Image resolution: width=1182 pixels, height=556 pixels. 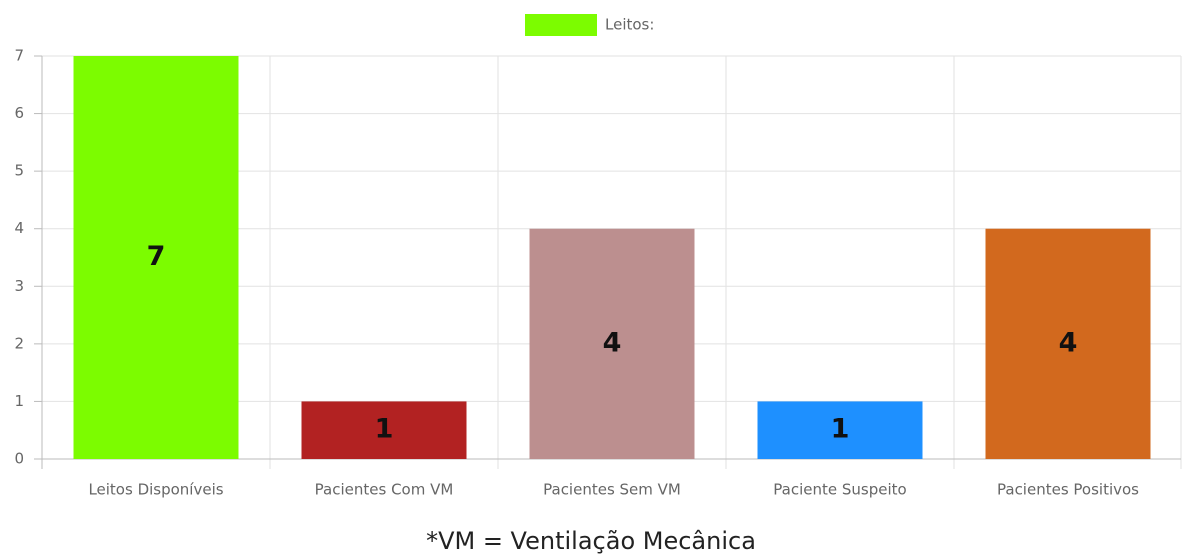 What do you see at coordinates (591, 541) in the screenshot?
I see `footnote: *VM = Ventilação Mecânica` at bounding box center [591, 541].